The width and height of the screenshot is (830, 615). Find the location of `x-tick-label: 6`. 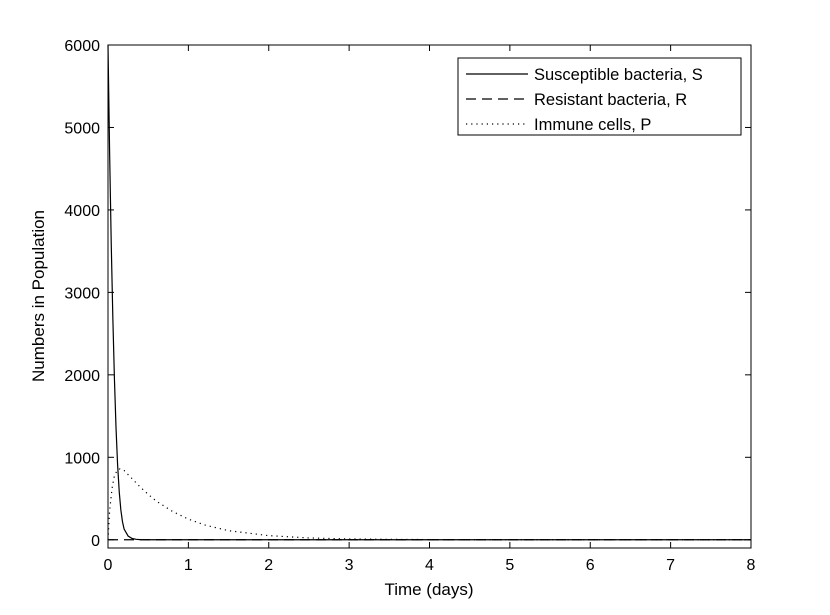

x-tick-label: 6 is located at coordinates (590, 565).